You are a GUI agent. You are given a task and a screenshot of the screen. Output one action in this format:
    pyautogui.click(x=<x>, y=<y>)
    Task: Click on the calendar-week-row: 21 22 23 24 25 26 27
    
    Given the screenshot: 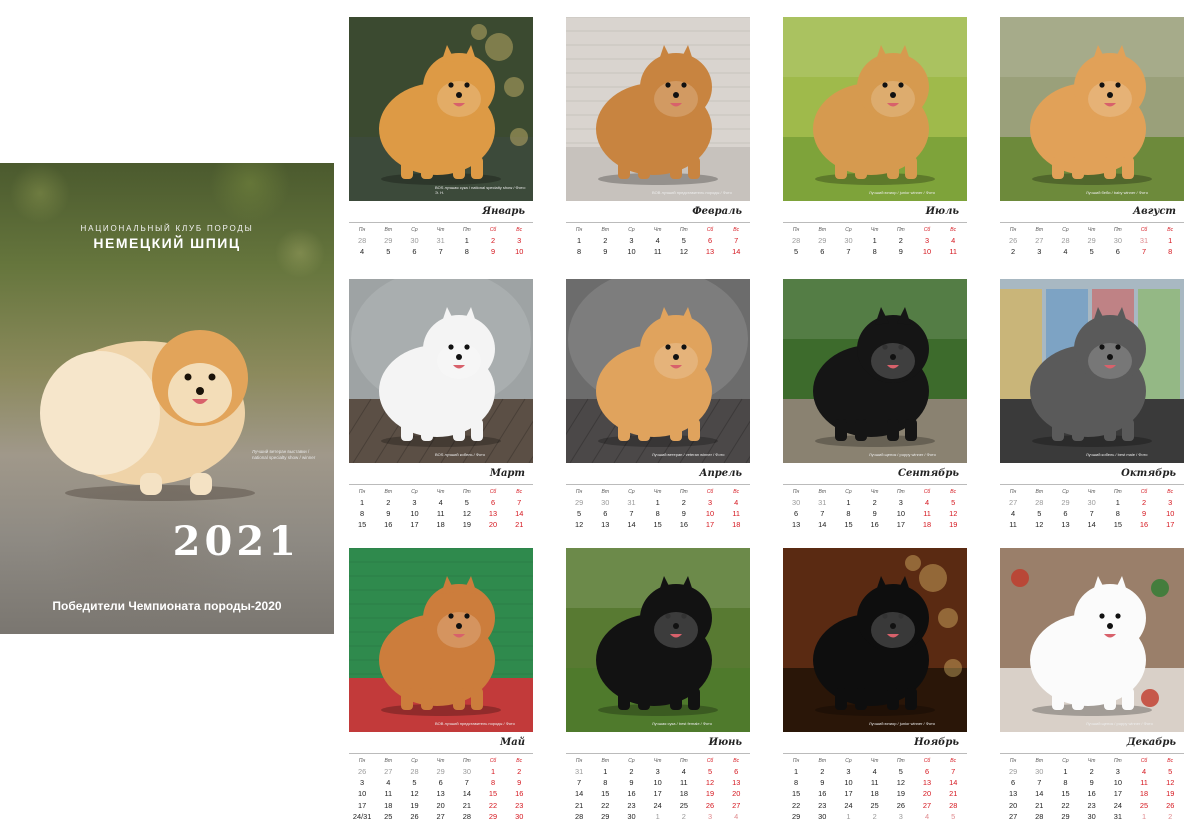 What is the action you would take?
    pyautogui.click(x=658, y=805)
    